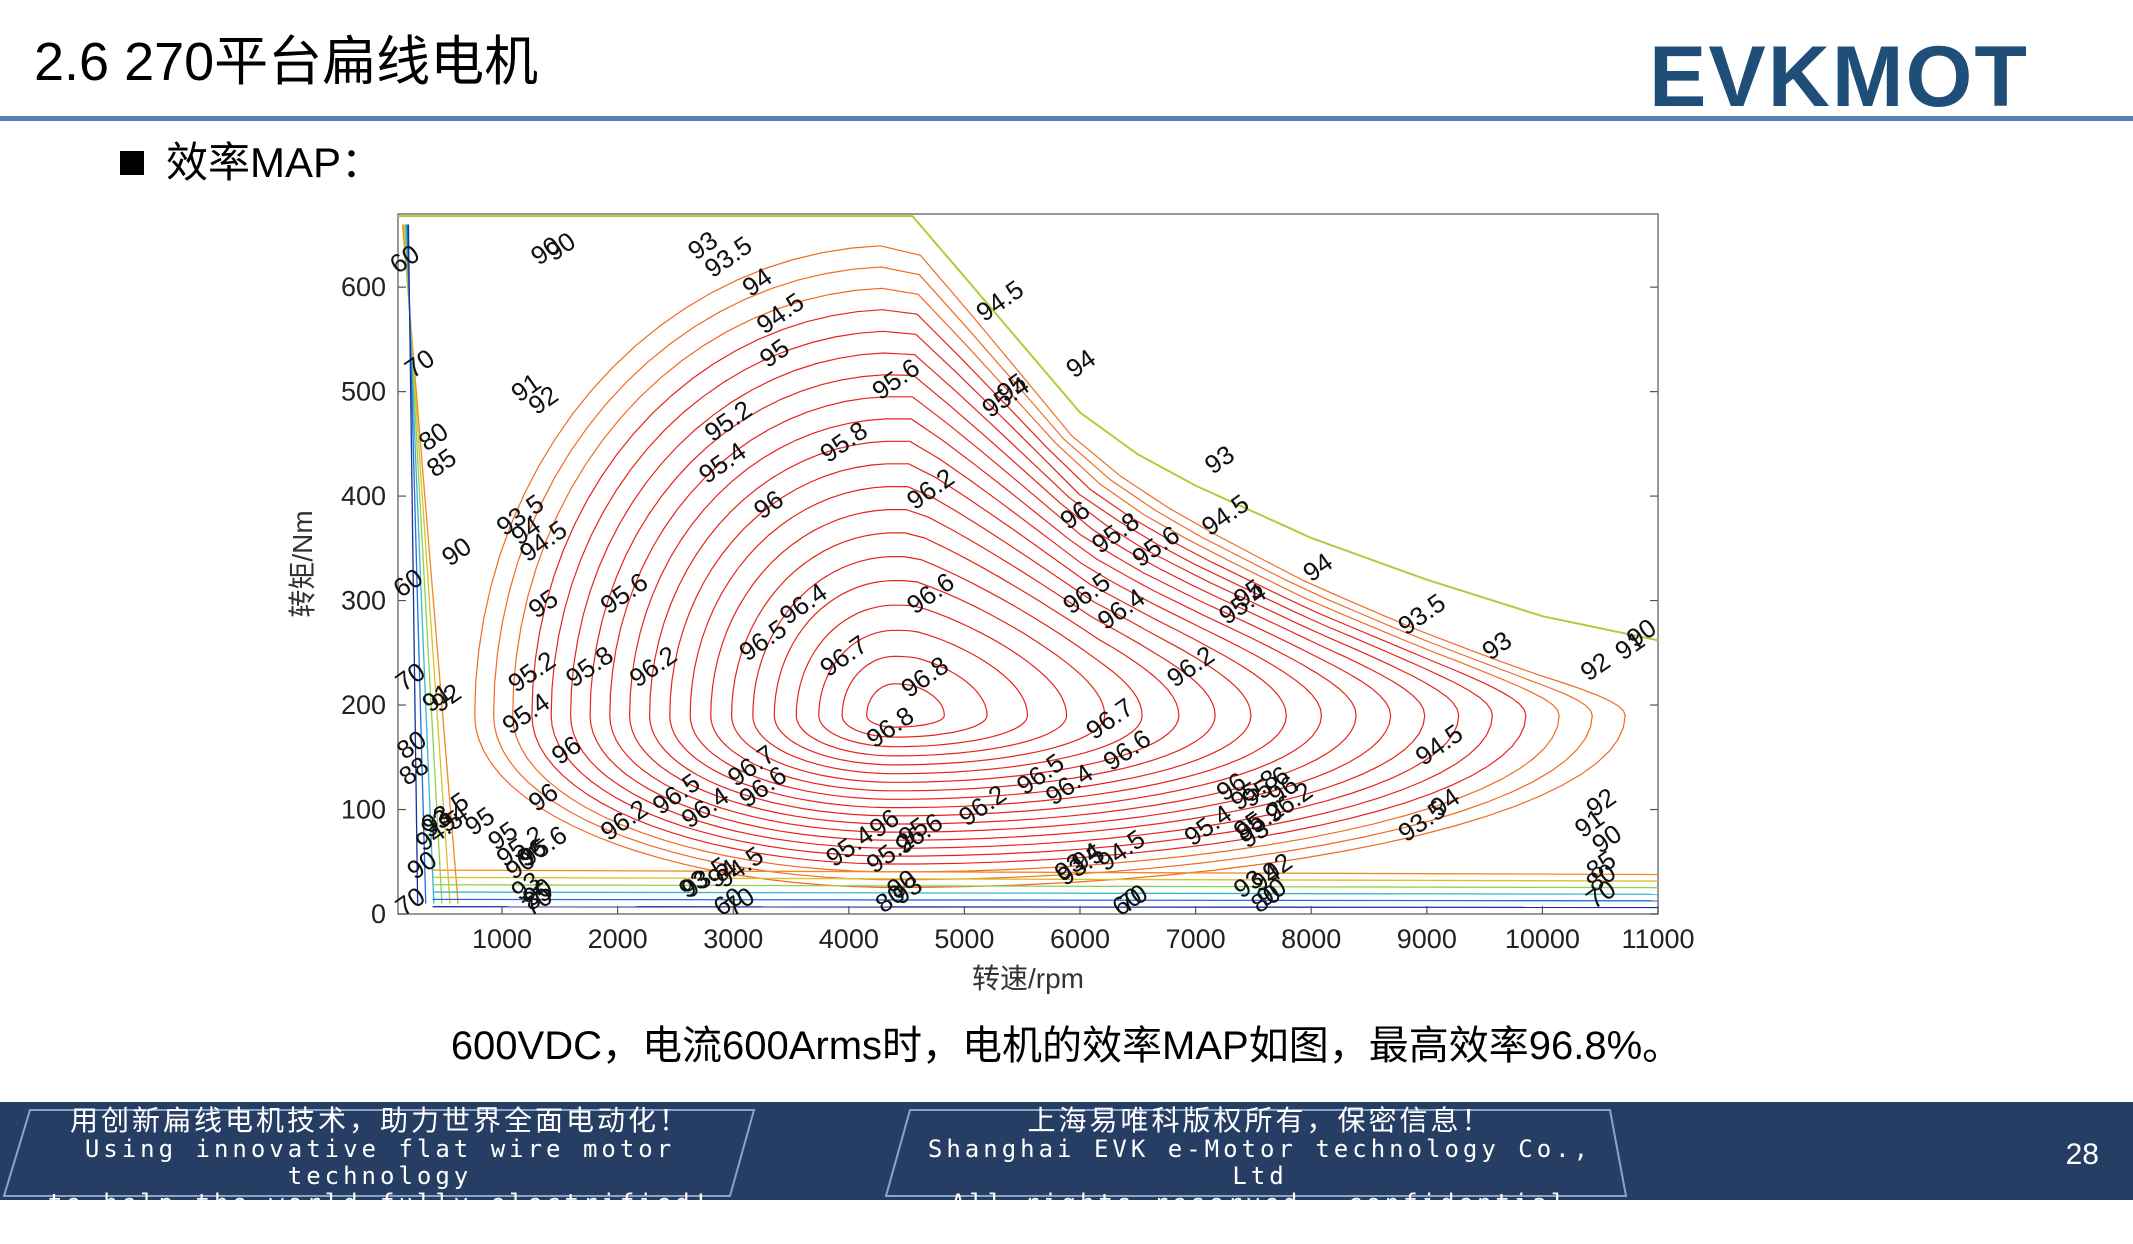 This screenshot has width=2133, height=1244. I want to click on x-tick-label: 1000, so click(502, 939).